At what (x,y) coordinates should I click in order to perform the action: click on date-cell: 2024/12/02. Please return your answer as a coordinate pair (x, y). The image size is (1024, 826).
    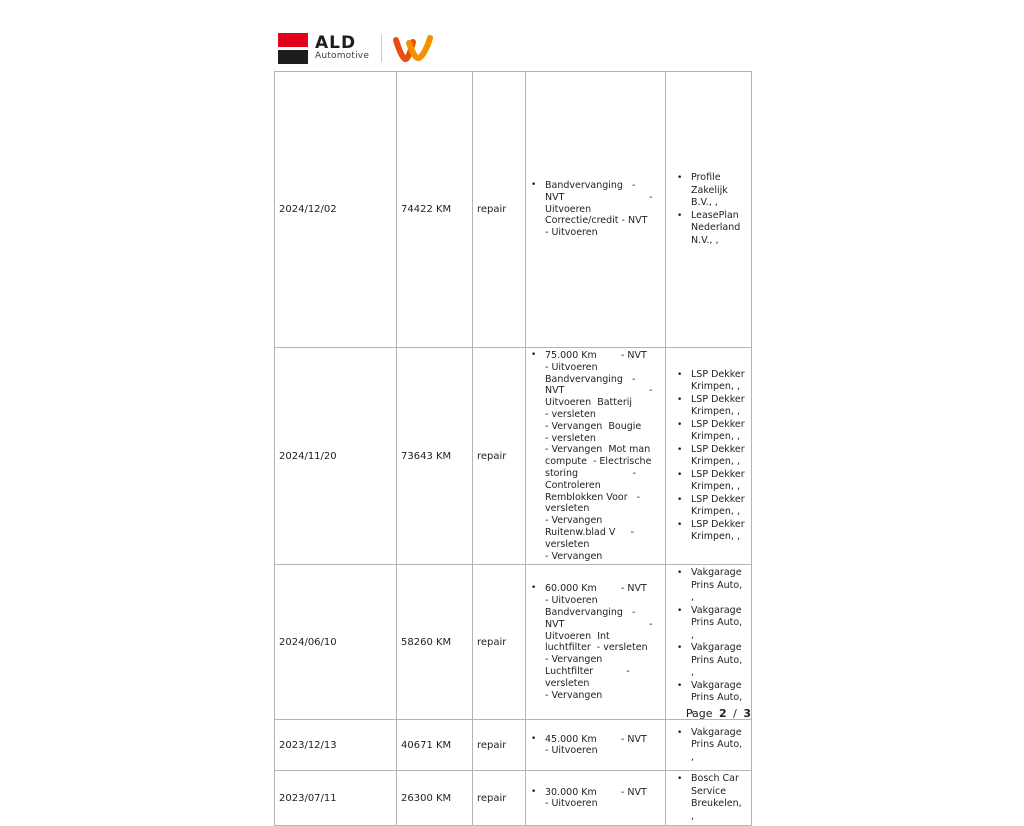
    Looking at the image, I should click on (335, 209).